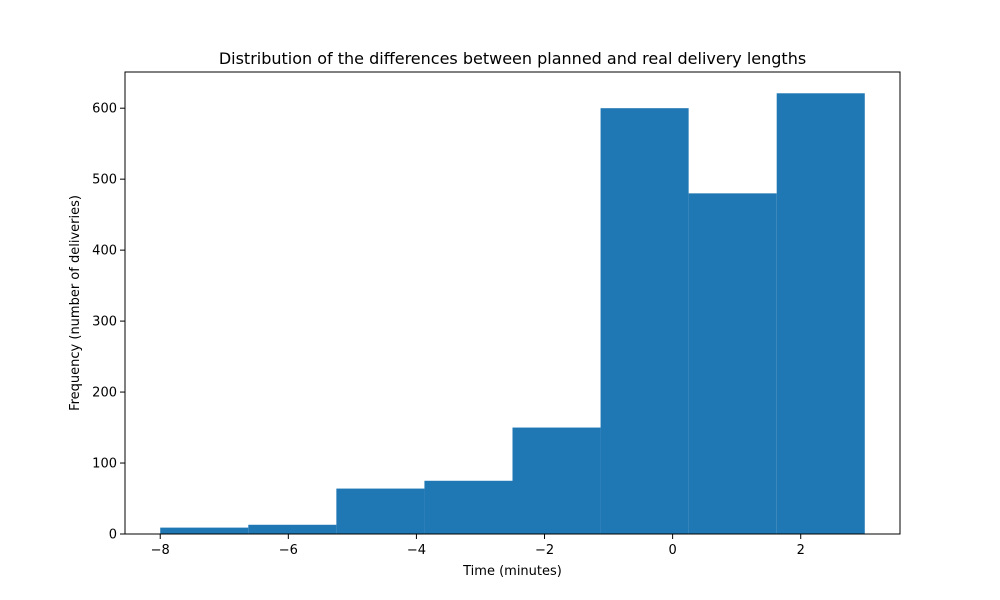 The height and width of the screenshot is (600, 1000). I want to click on y-tick-label: 400, so click(104, 251).